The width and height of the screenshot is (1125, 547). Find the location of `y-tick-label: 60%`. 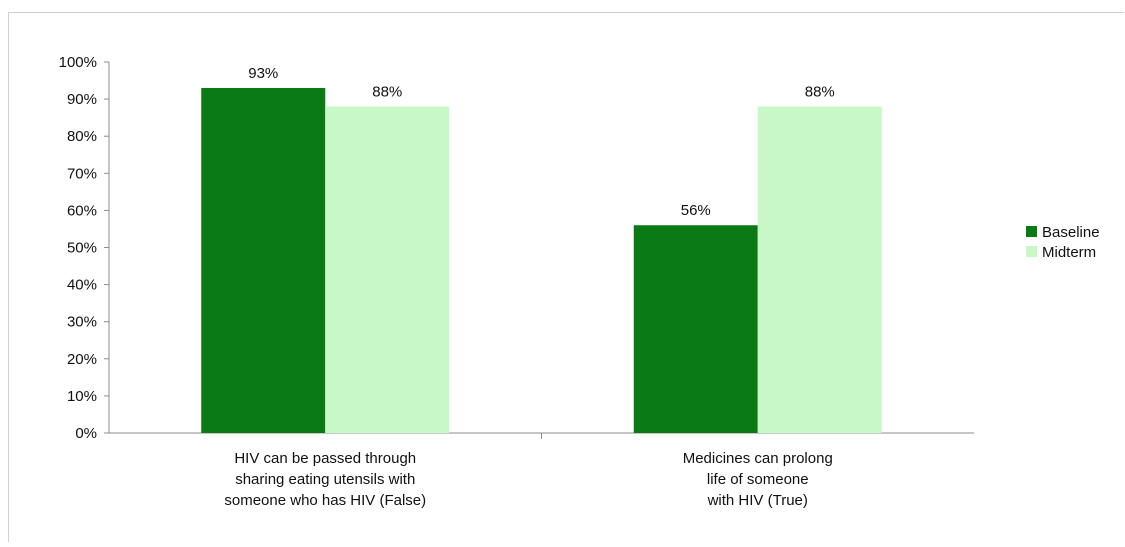

y-tick-label: 60% is located at coordinates (82, 210).